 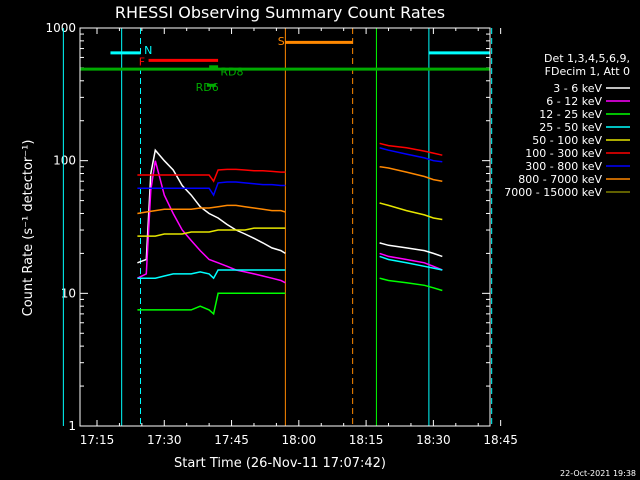 What do you see at coordinates (231, 440) in the screenshot?
I see `x-tick-label: 17:45` at bounding box center [231, 440].